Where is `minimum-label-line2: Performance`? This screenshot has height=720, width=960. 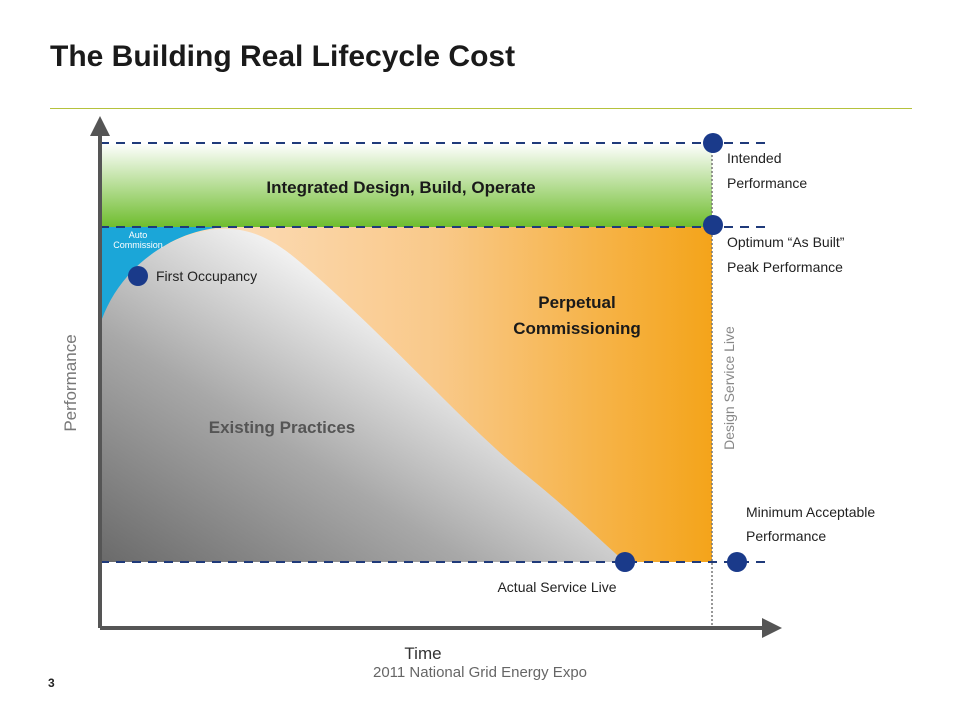
minimum-label-line2: Performance is located at coordinates (786, 536).